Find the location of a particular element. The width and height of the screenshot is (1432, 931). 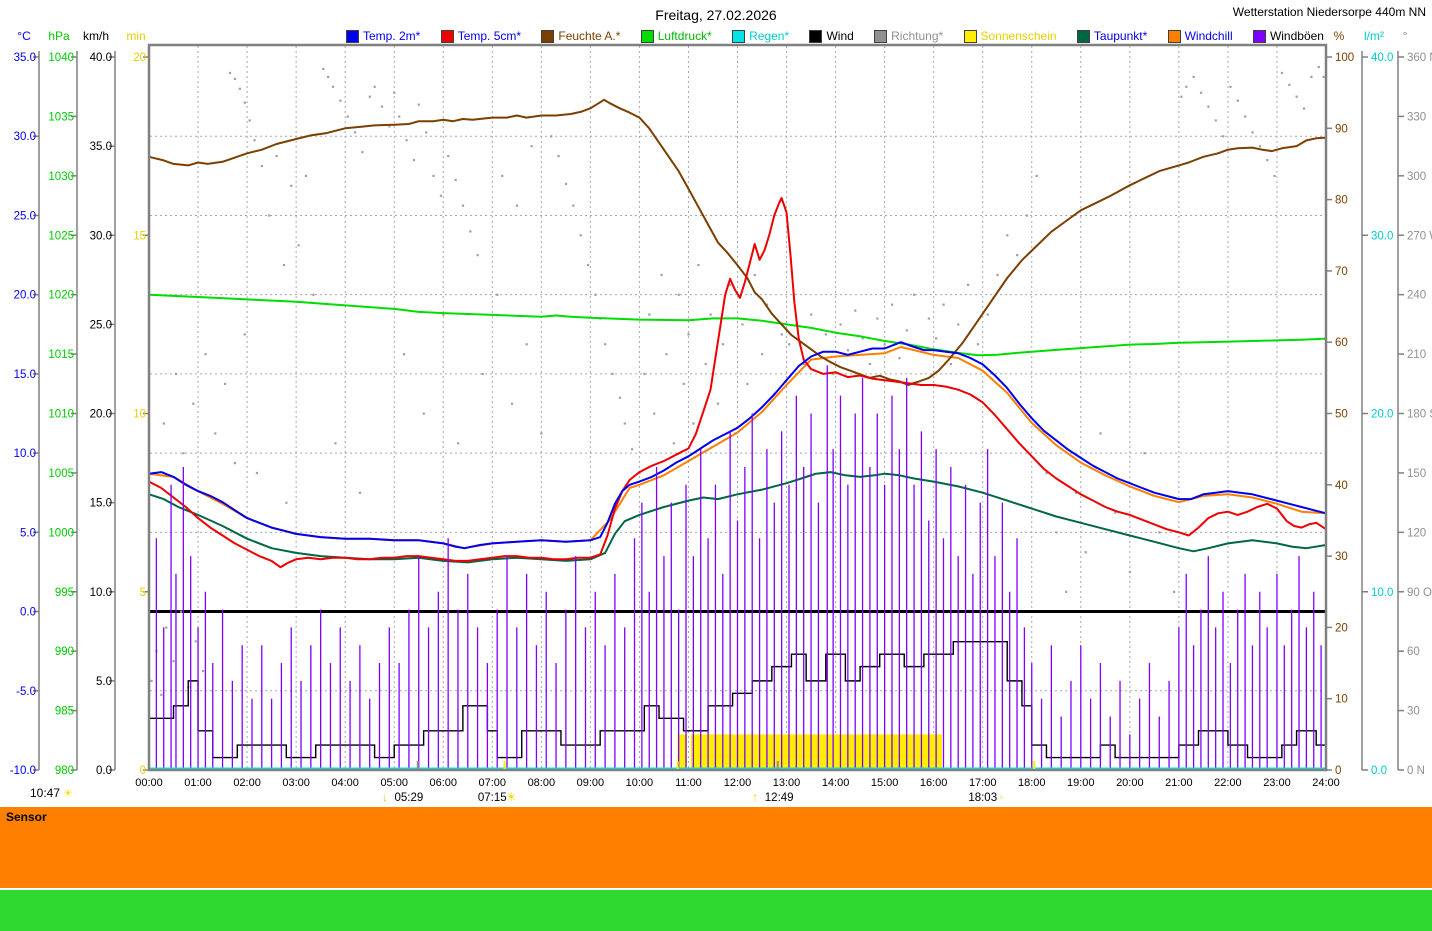

svg-text: 21:00 is located at coordinates (1179, 783).